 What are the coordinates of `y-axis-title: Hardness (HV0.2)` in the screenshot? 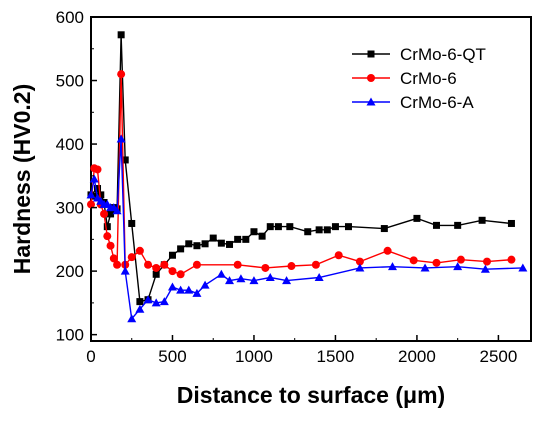 It's located at (22, 179).